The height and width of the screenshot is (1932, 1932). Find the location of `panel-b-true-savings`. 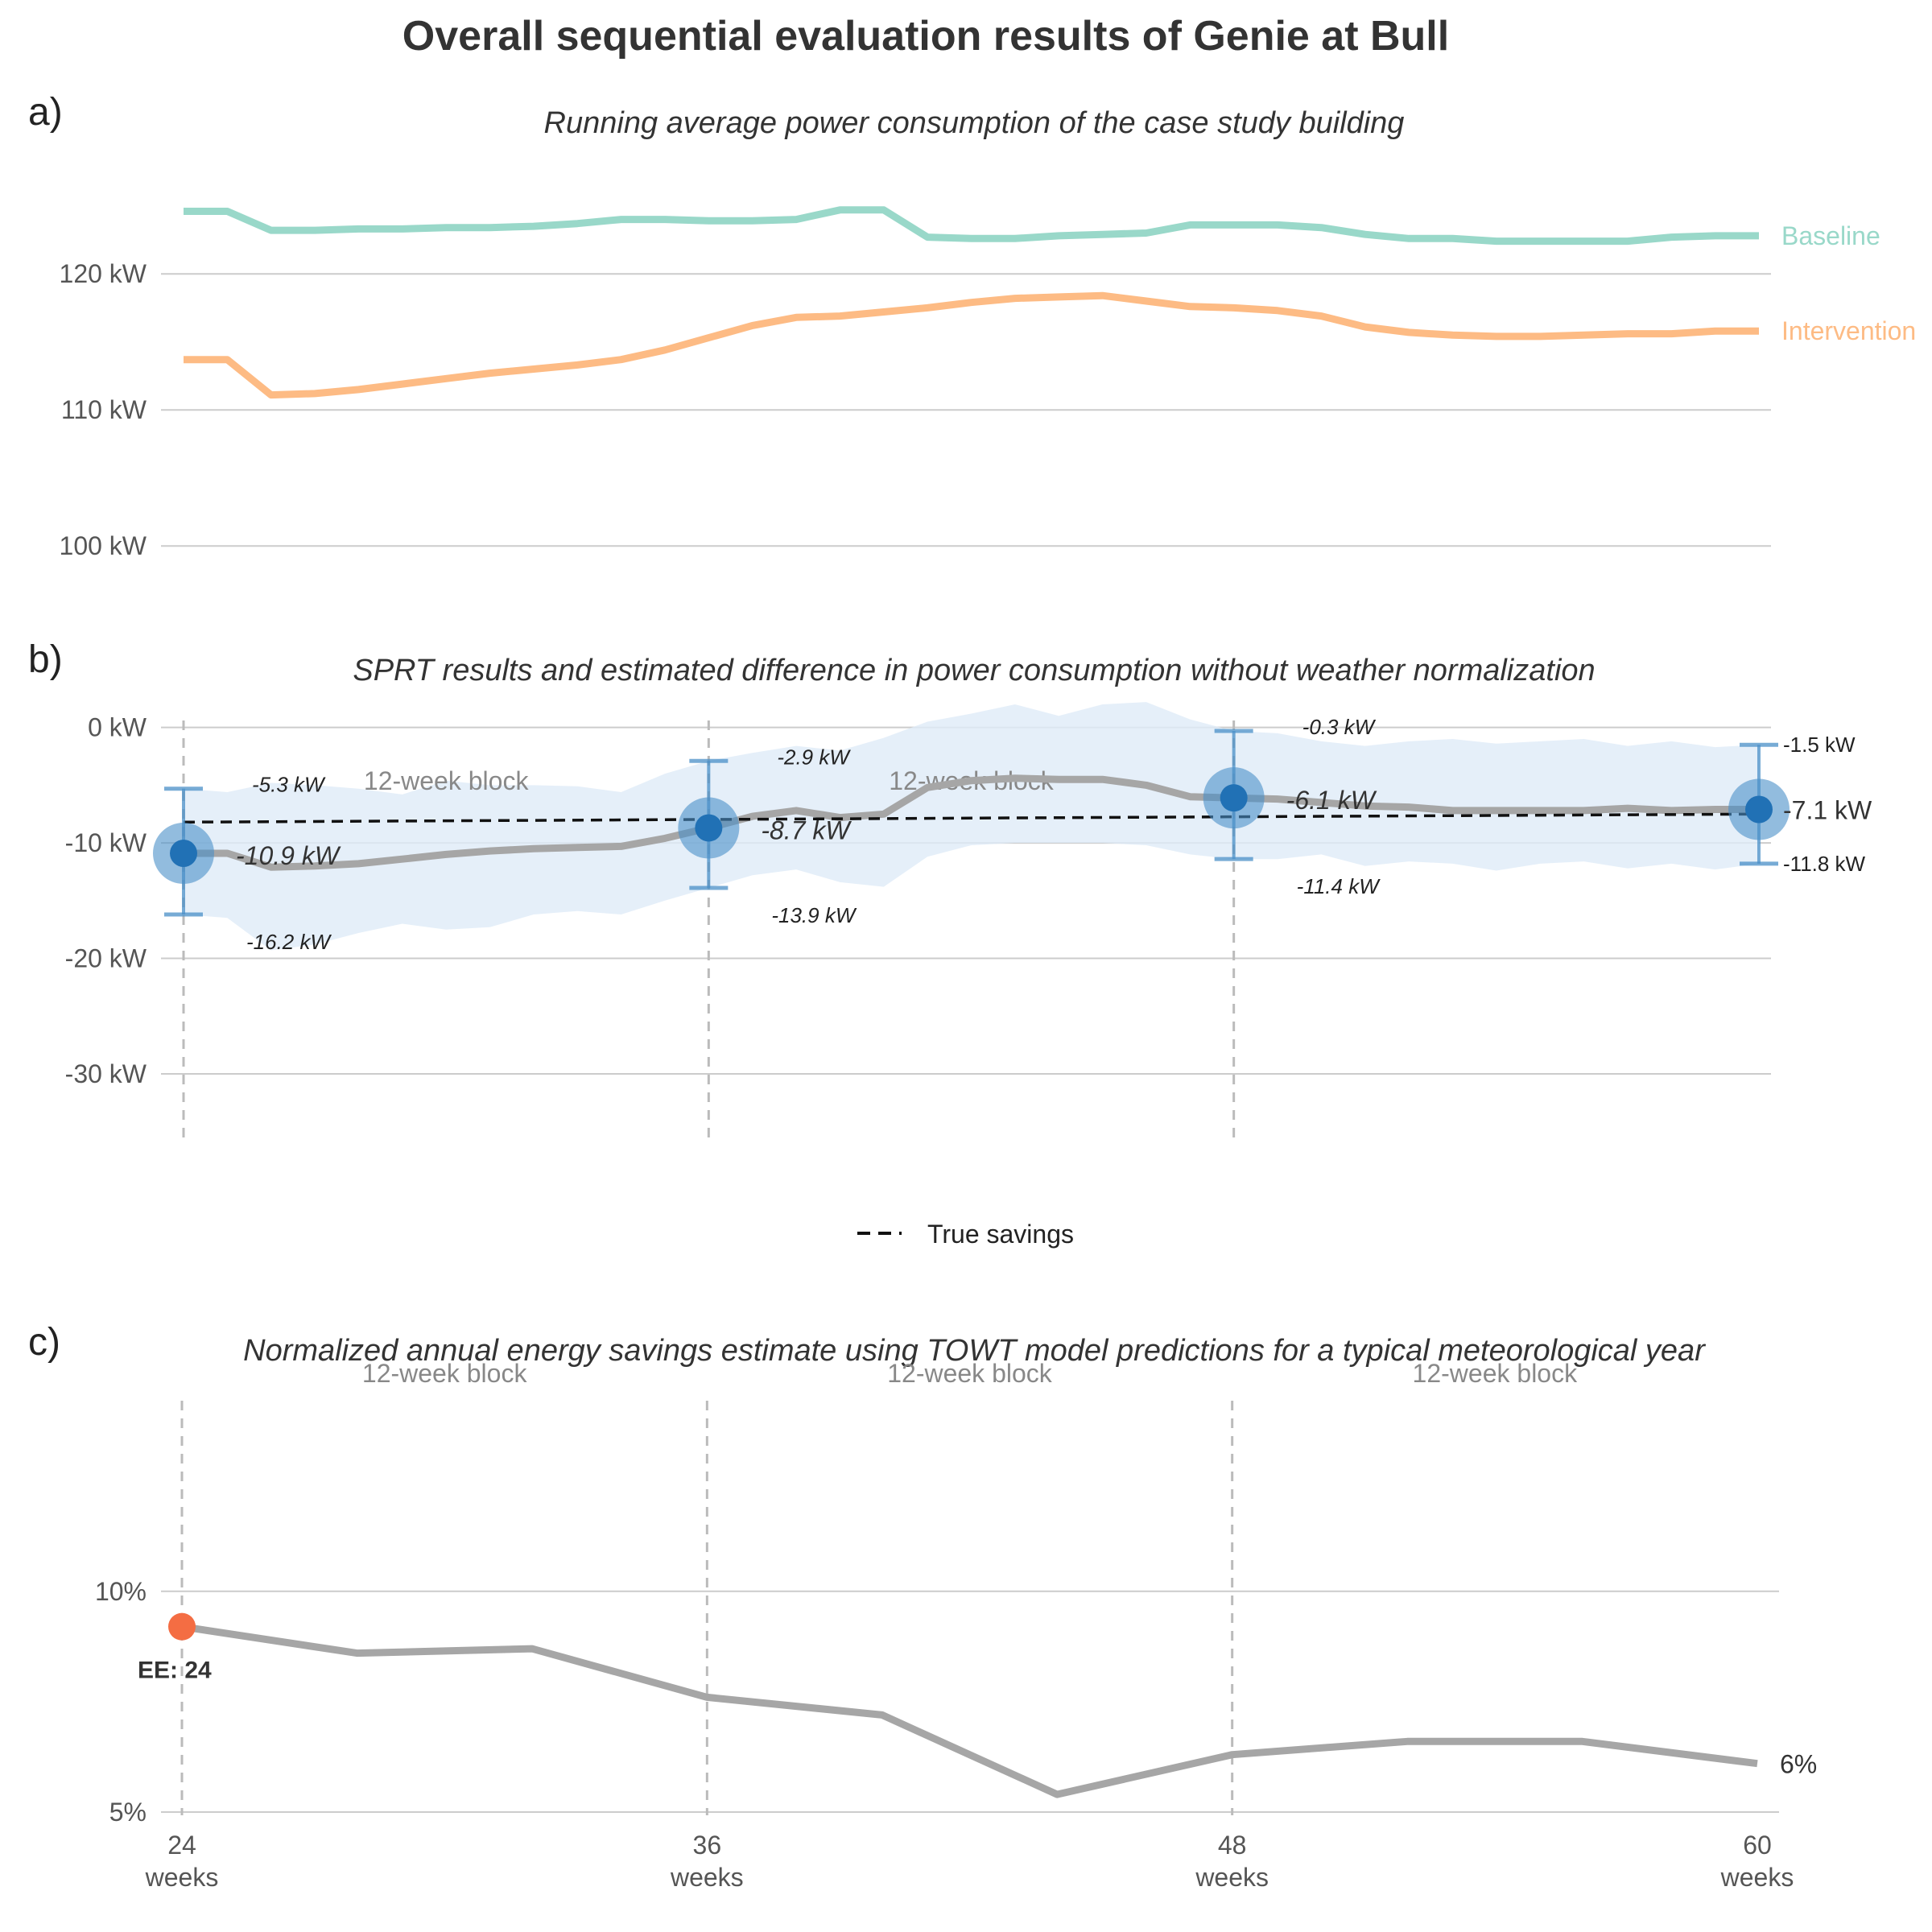

panel-b-true-savings is located at coordinates (971, 818).